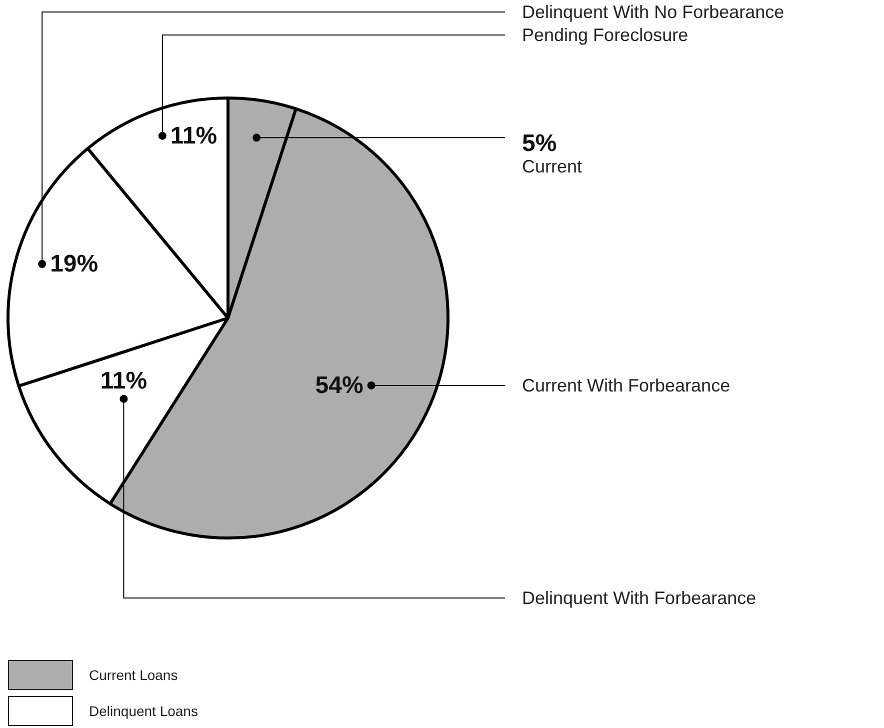 This screenshot has width=884, height=728. What do you see at coordinates (639, 598) in the screenshot?
I see `slice-label: Delinquent With Forbearance` at bounding box center [639, 598].